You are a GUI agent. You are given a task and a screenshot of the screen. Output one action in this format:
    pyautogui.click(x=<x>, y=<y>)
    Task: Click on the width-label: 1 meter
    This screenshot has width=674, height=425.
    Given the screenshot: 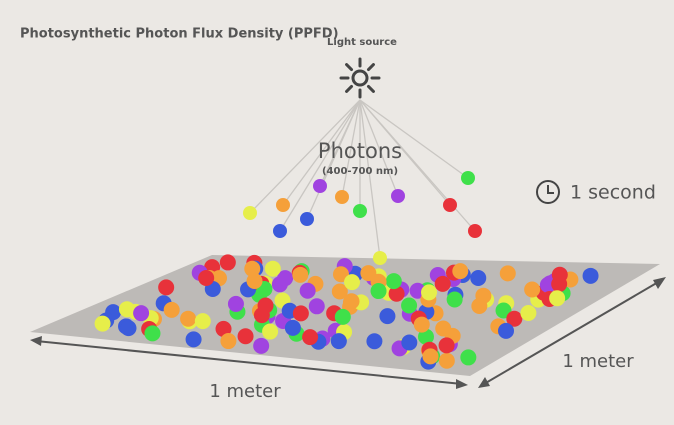 What is the action you would take?
    pyautogui.click(x=245, y=391)
    